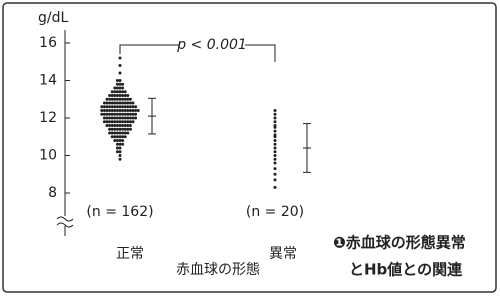 The image size is (500, 296). I want to click on n-label: (n = 162), so click(119, 212).